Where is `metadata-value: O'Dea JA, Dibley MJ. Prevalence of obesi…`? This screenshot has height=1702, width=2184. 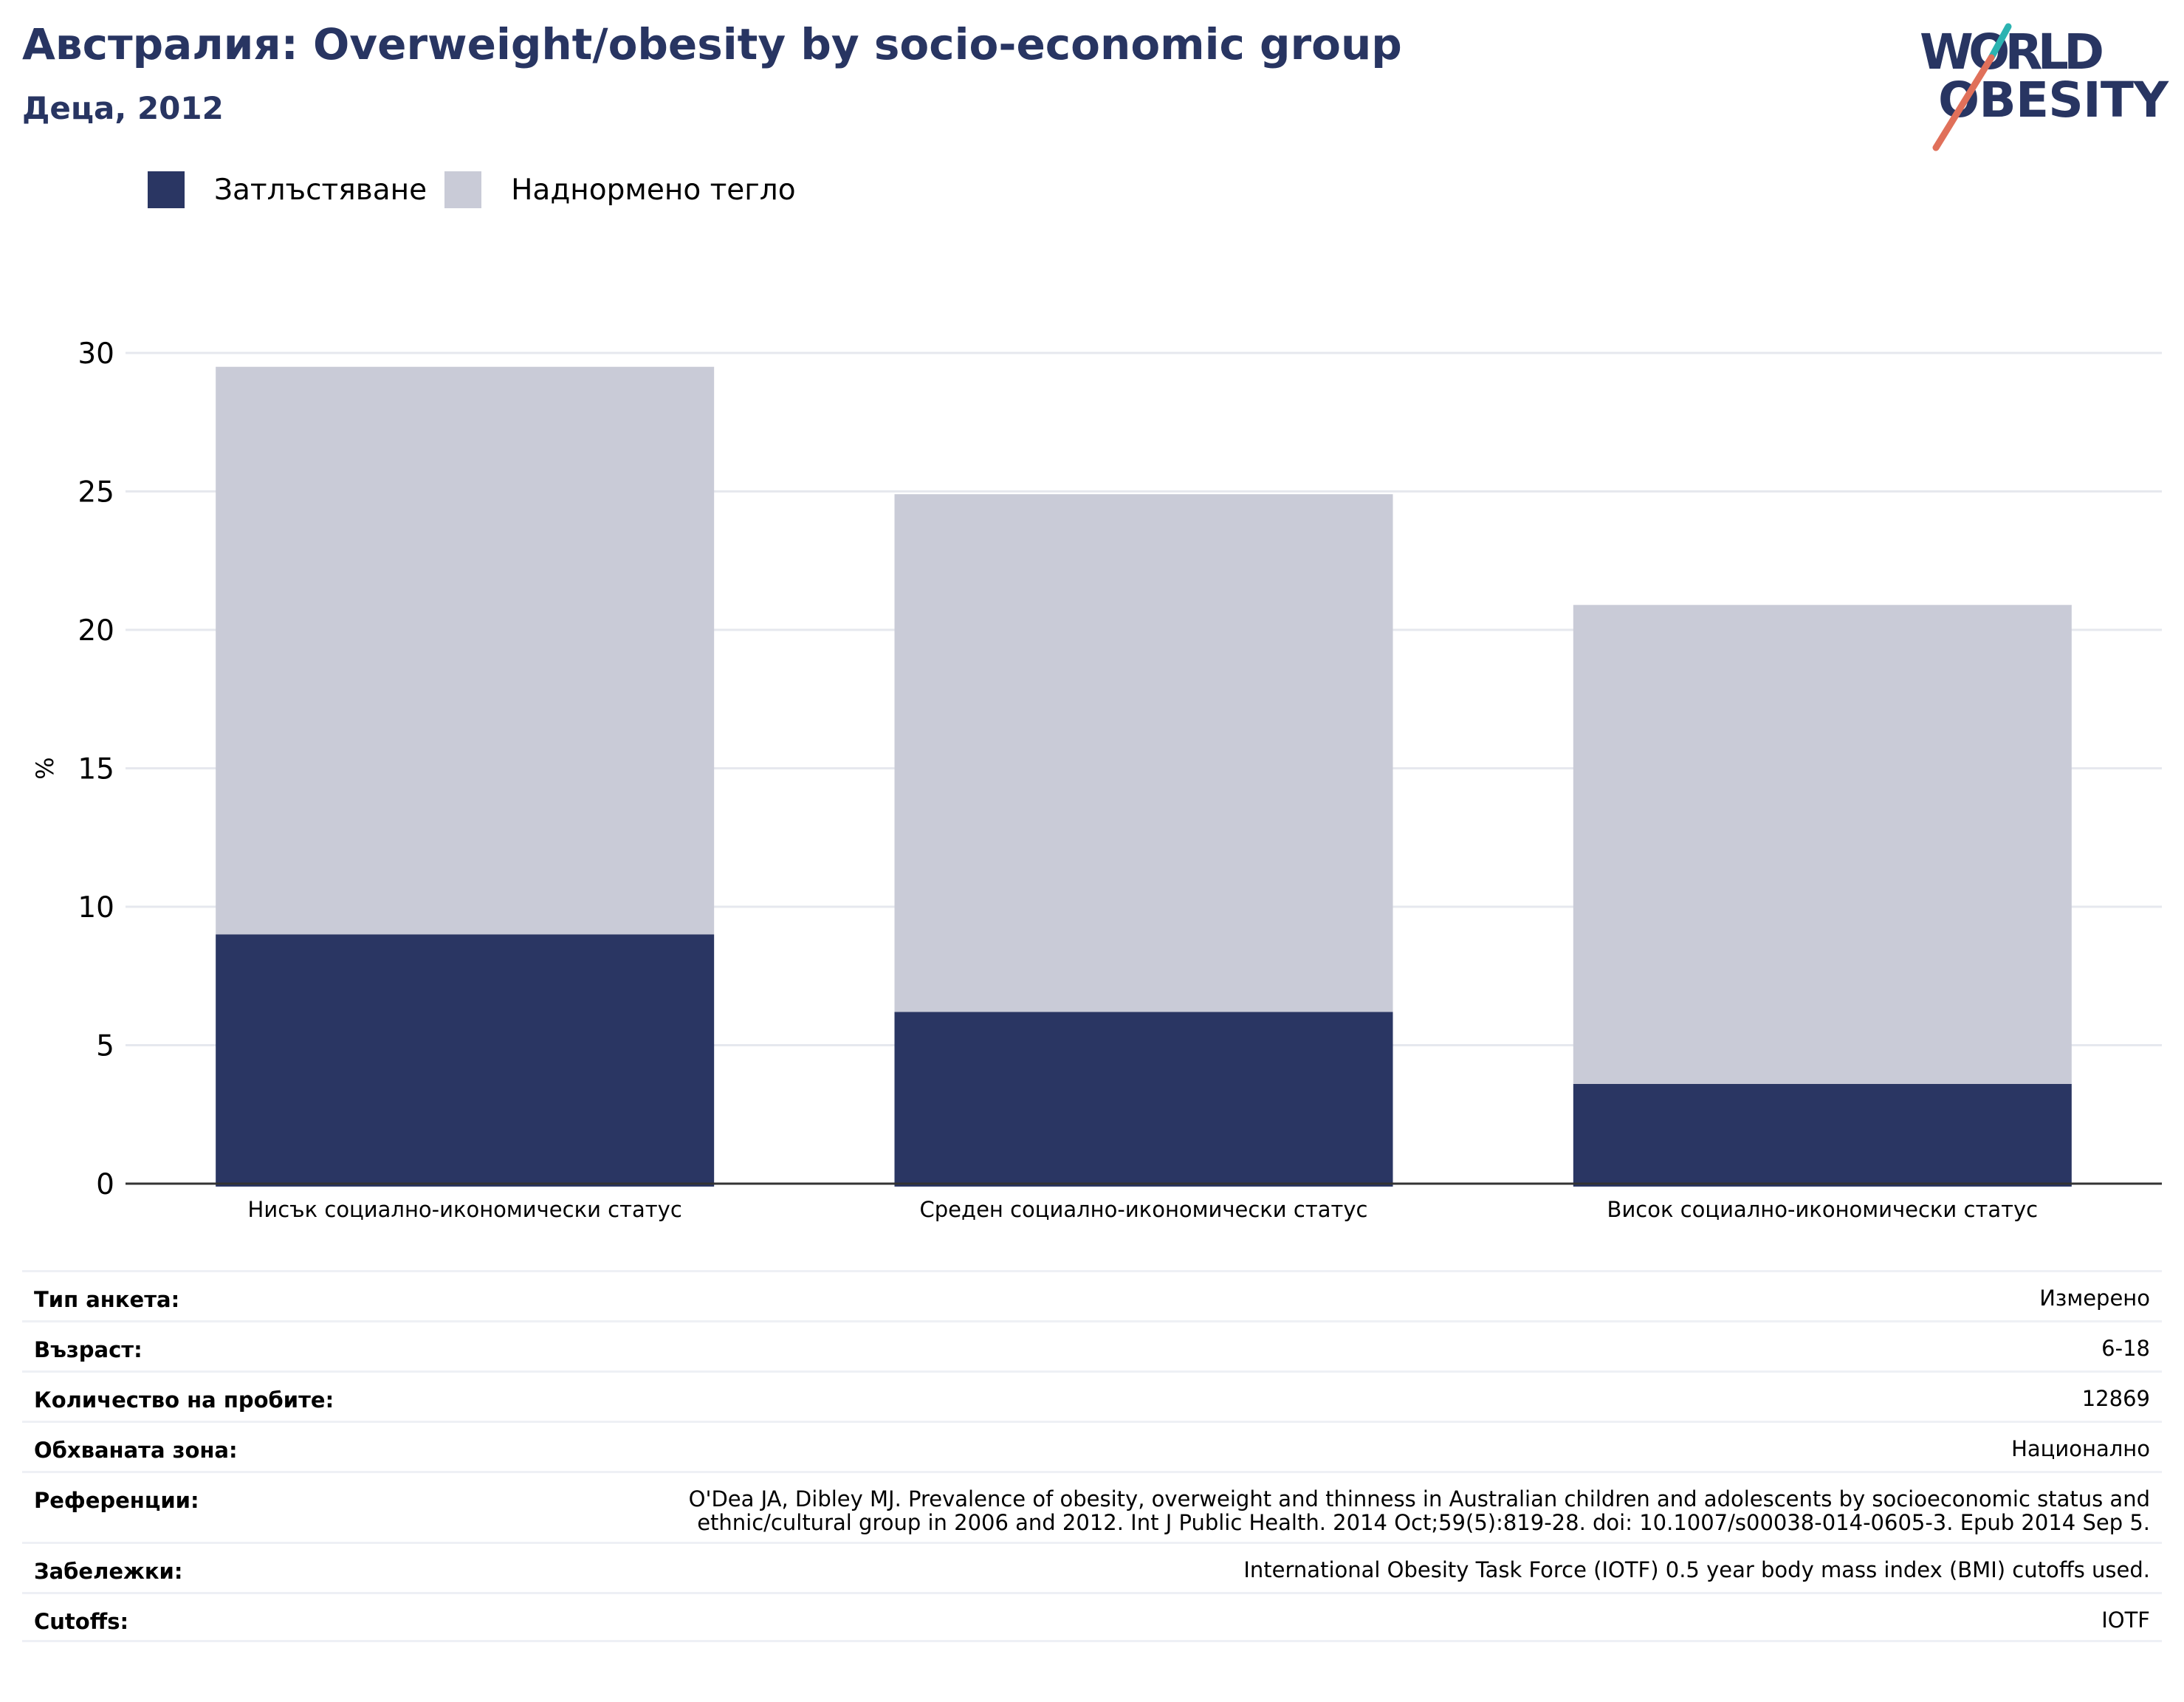
metadata-value: O'Dea JA, Dibley MJ. Prevalence of obesi… is located at coordinates (1419, 1510).